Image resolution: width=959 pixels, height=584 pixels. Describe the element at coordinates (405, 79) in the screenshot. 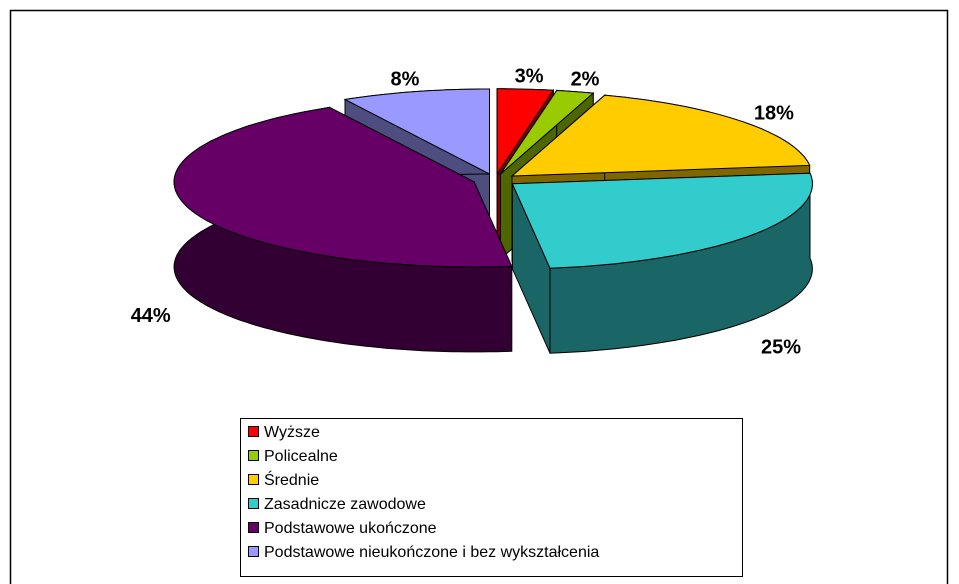

I see `data-label: 8%` at that location.